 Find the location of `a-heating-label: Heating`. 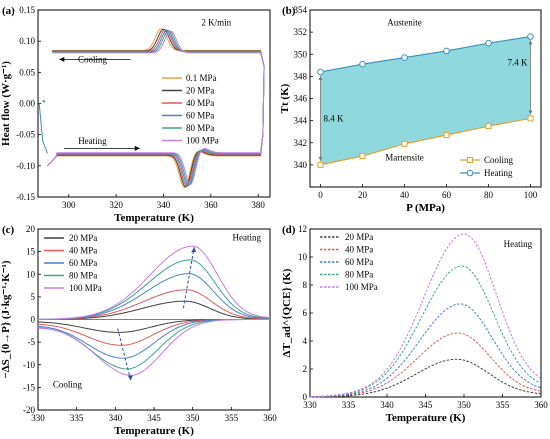

a-heating-label: Heating is located at coordinates (92, 141).